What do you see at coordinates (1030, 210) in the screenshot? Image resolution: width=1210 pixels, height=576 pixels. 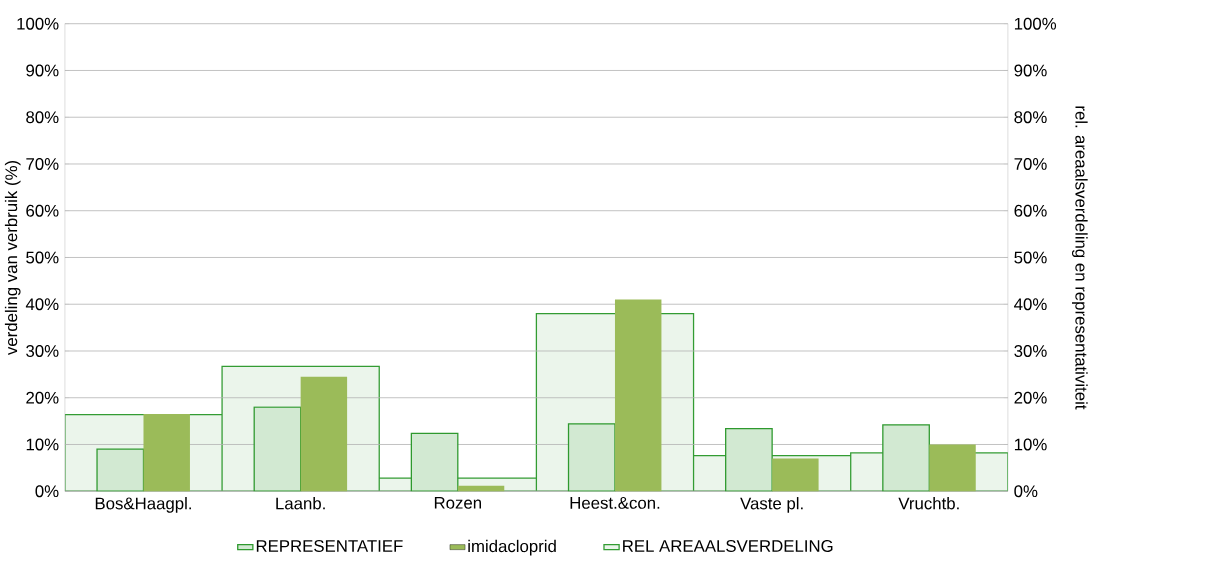 I see `y2-tick-label: 60%` at bounding box center [1030, 210].